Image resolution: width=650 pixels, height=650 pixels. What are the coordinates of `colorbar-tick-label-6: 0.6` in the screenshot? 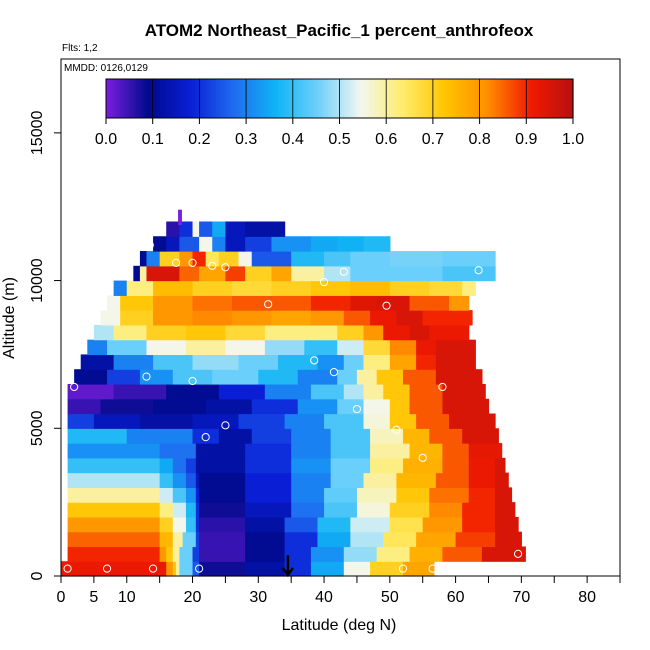 It's located at (386, 139).